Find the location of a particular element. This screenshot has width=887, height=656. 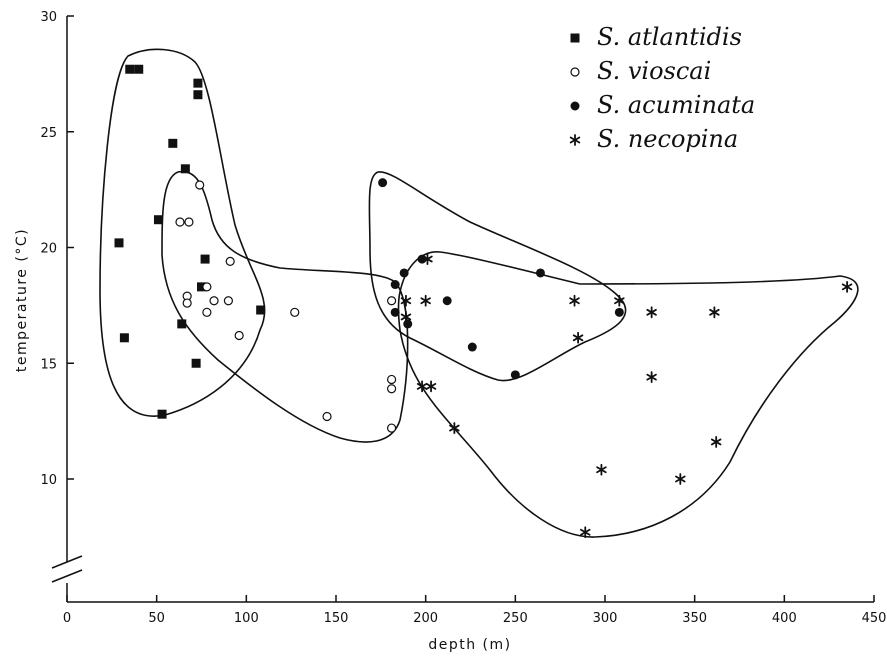

envelope-vioscai is located at coordinates (285, 306).